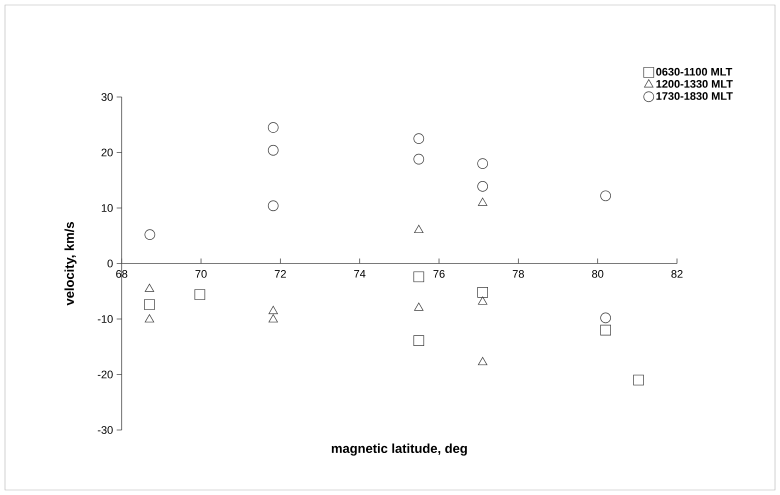 This screenshot has height=495, width=780. Describe the element at coordinates (360, 274) in the screenshot. I see `x-tick-label: 74` at that location.